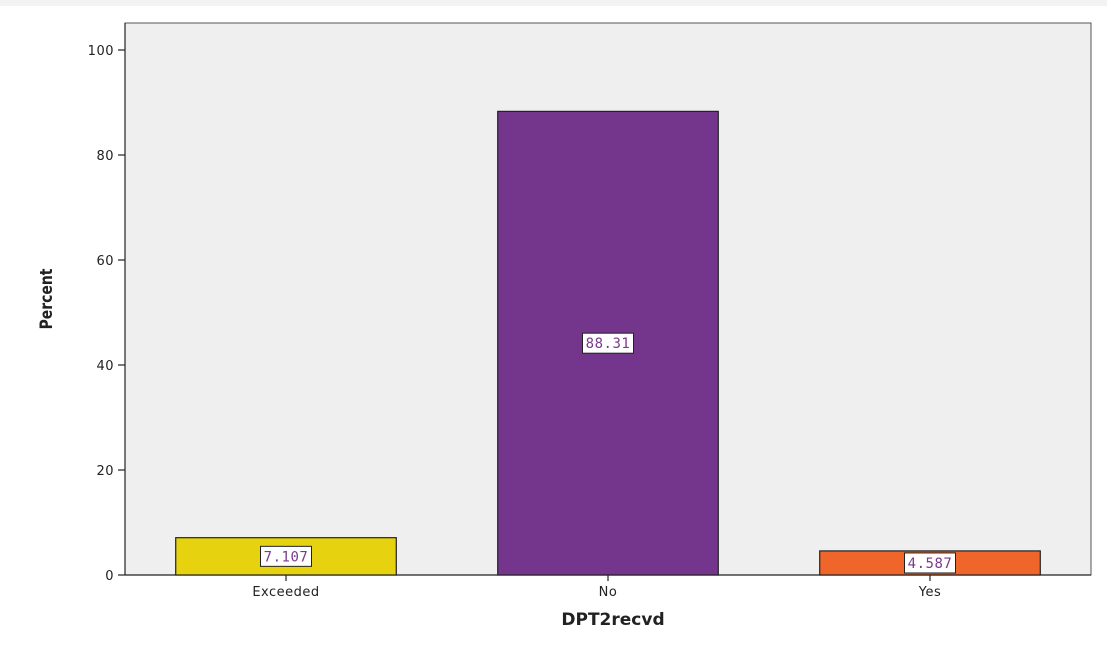 The image size is (1107, 666). I want to click on y-tick-label: 80, so click(105, 156).